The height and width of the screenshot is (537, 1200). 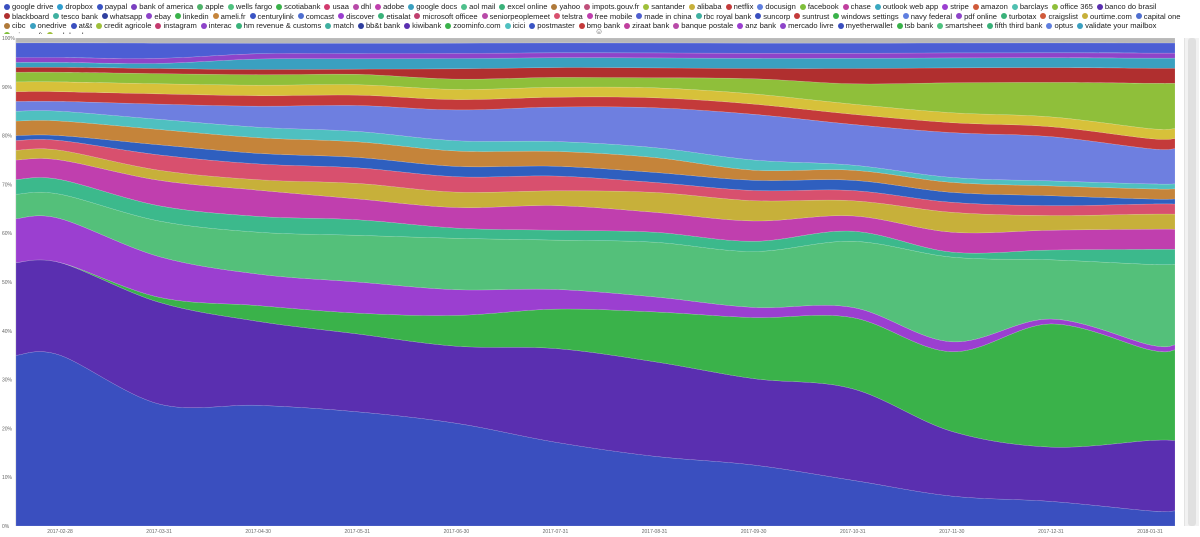 What do you see at coordinates (432, 7) in the screenshot?
I see `legend-item: google docs` at bounding box center [432, 7].